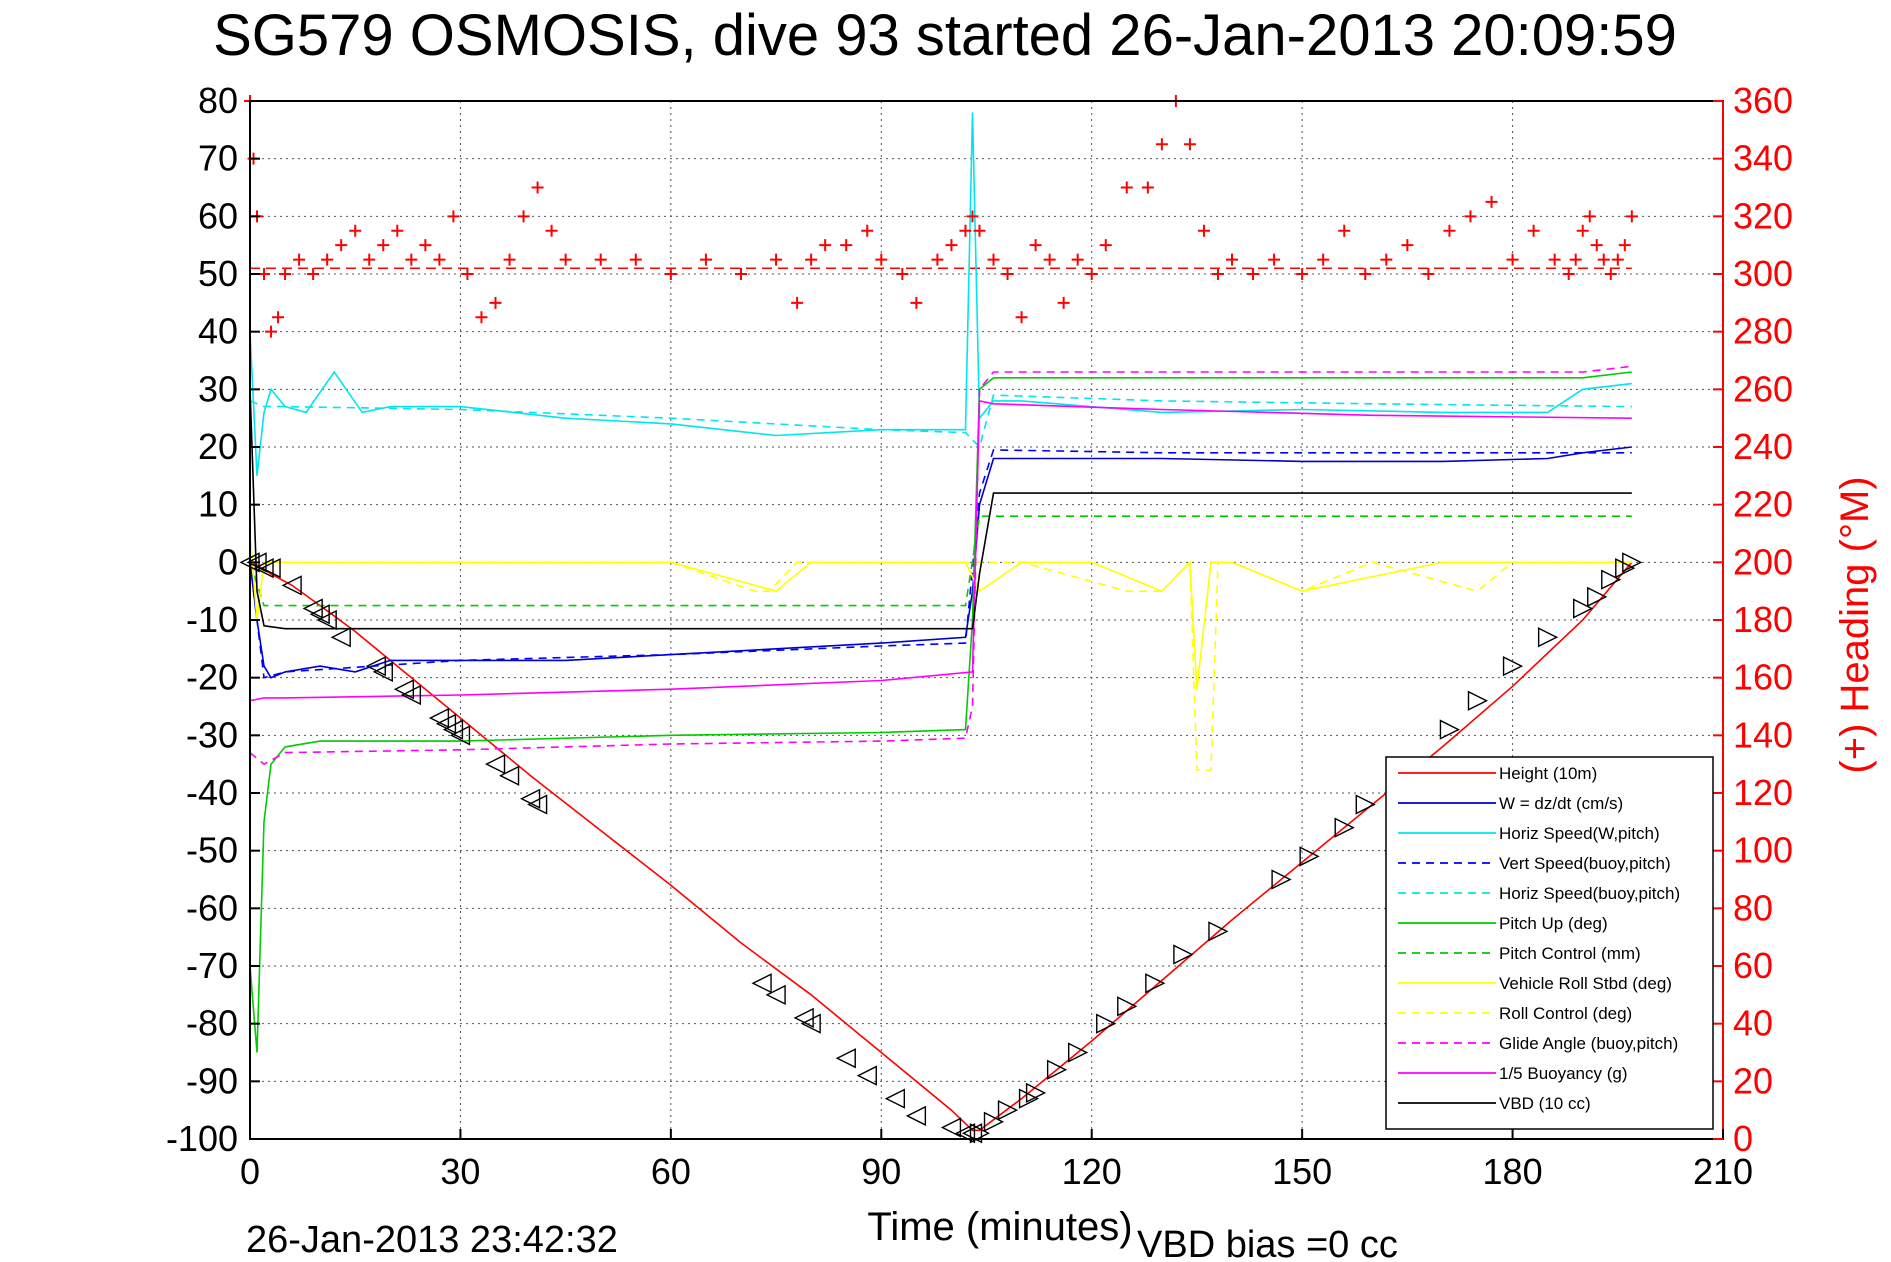  What do you see at coordinates (1763, 273) in the screenshot?
I see `right-y-tick-label: 300` at bounding box center [1763, 273].